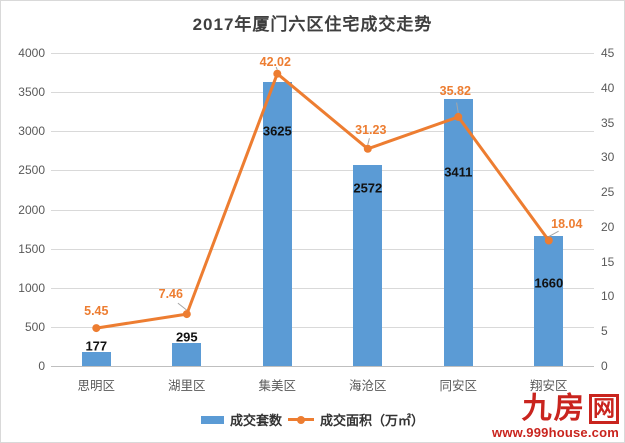 Image resolution: width=625 pixels, height=443 pixels. Describe the element at coordinates (31, 287) in the screenshot. I see `left-axis-tick: 1000` at that location.